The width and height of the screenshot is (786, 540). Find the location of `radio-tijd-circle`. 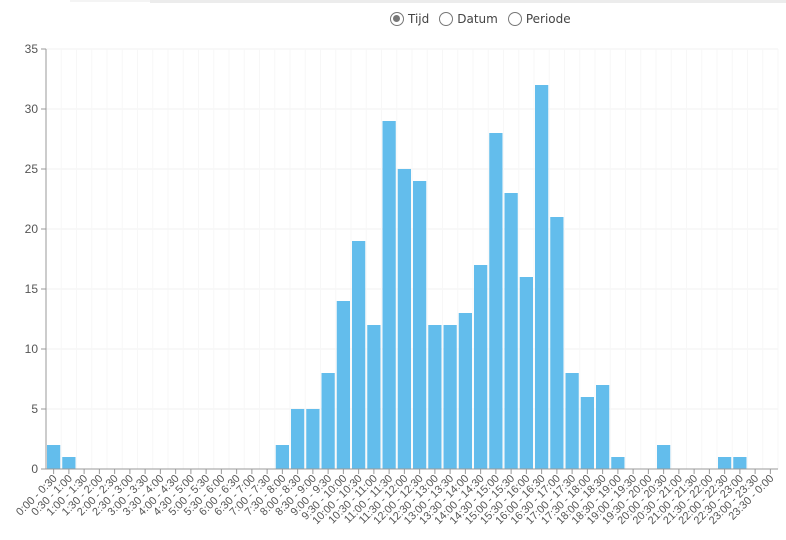

radio-tijd-circle is located at coordinates (397, 19).